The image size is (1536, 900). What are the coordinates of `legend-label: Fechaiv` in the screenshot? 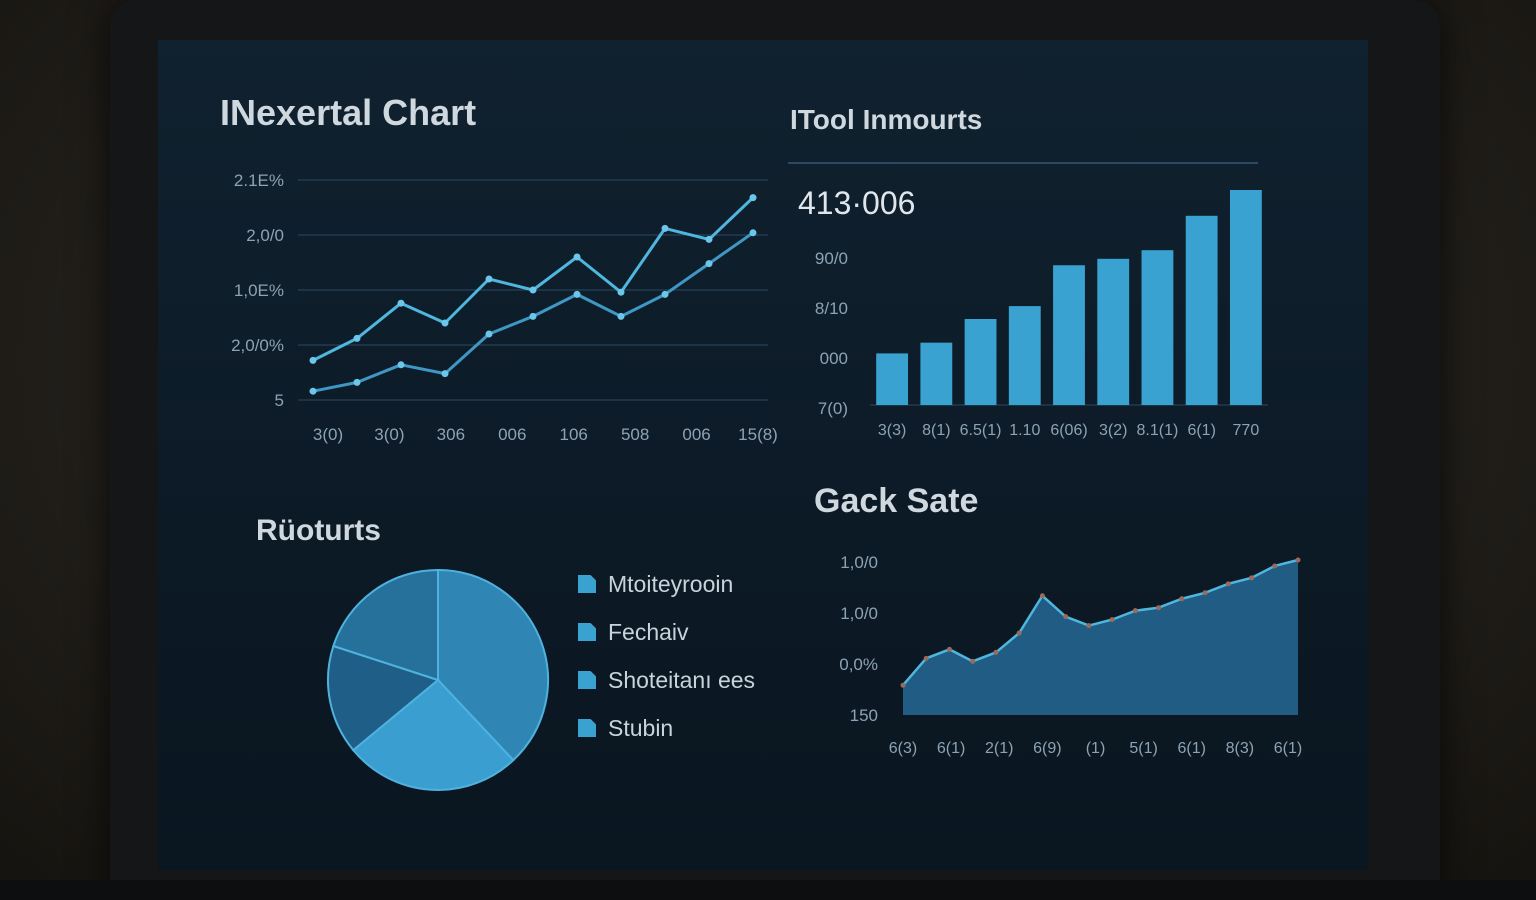 It's located at (648, 631).